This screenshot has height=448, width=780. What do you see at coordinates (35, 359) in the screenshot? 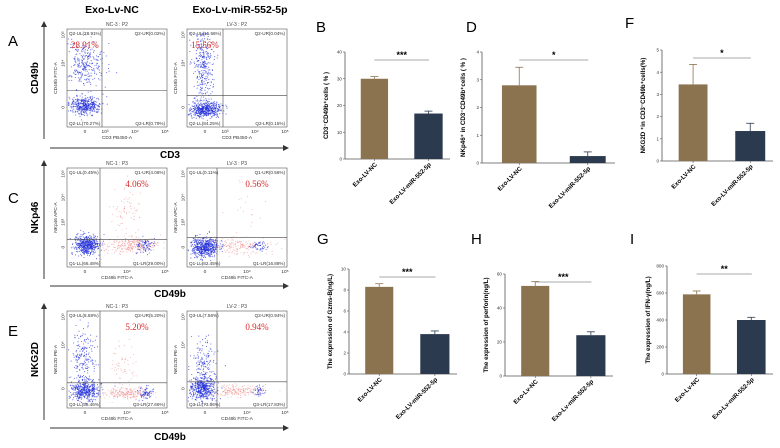
I see `row-y-label: NKG2D` at bounding box center [35, 359].